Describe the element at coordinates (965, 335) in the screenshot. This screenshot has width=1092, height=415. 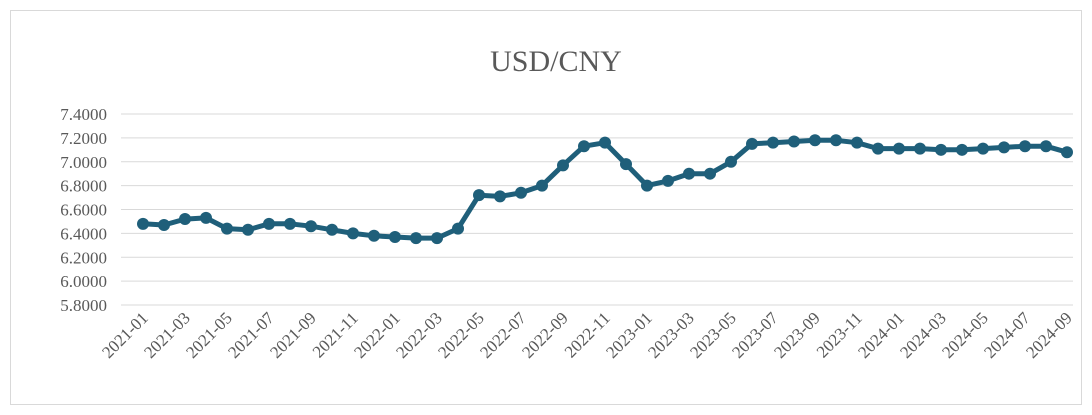
I see `x-tick-label: 2024-05` at that location.